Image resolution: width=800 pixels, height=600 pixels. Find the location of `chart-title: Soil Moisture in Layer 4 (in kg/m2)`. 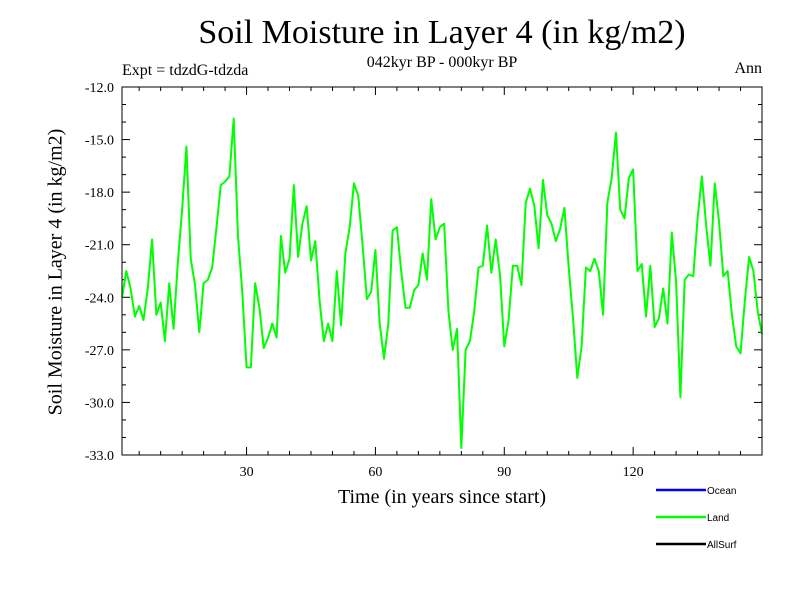

chart-title: Soil Moisture in Layer 4 (in kg/m2) is located at coordinates (442, 32).